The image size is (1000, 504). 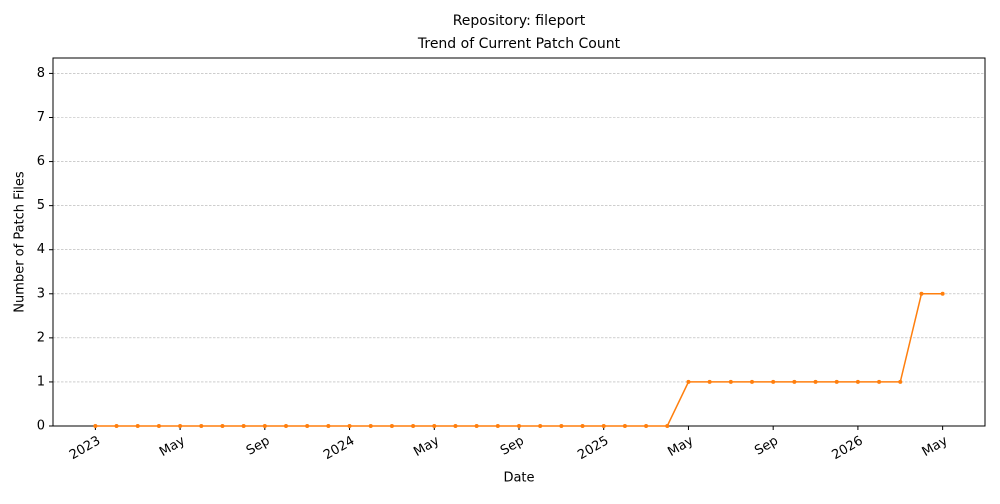 I want to click on y-tick-label: 6, so click(x=41, y=161).